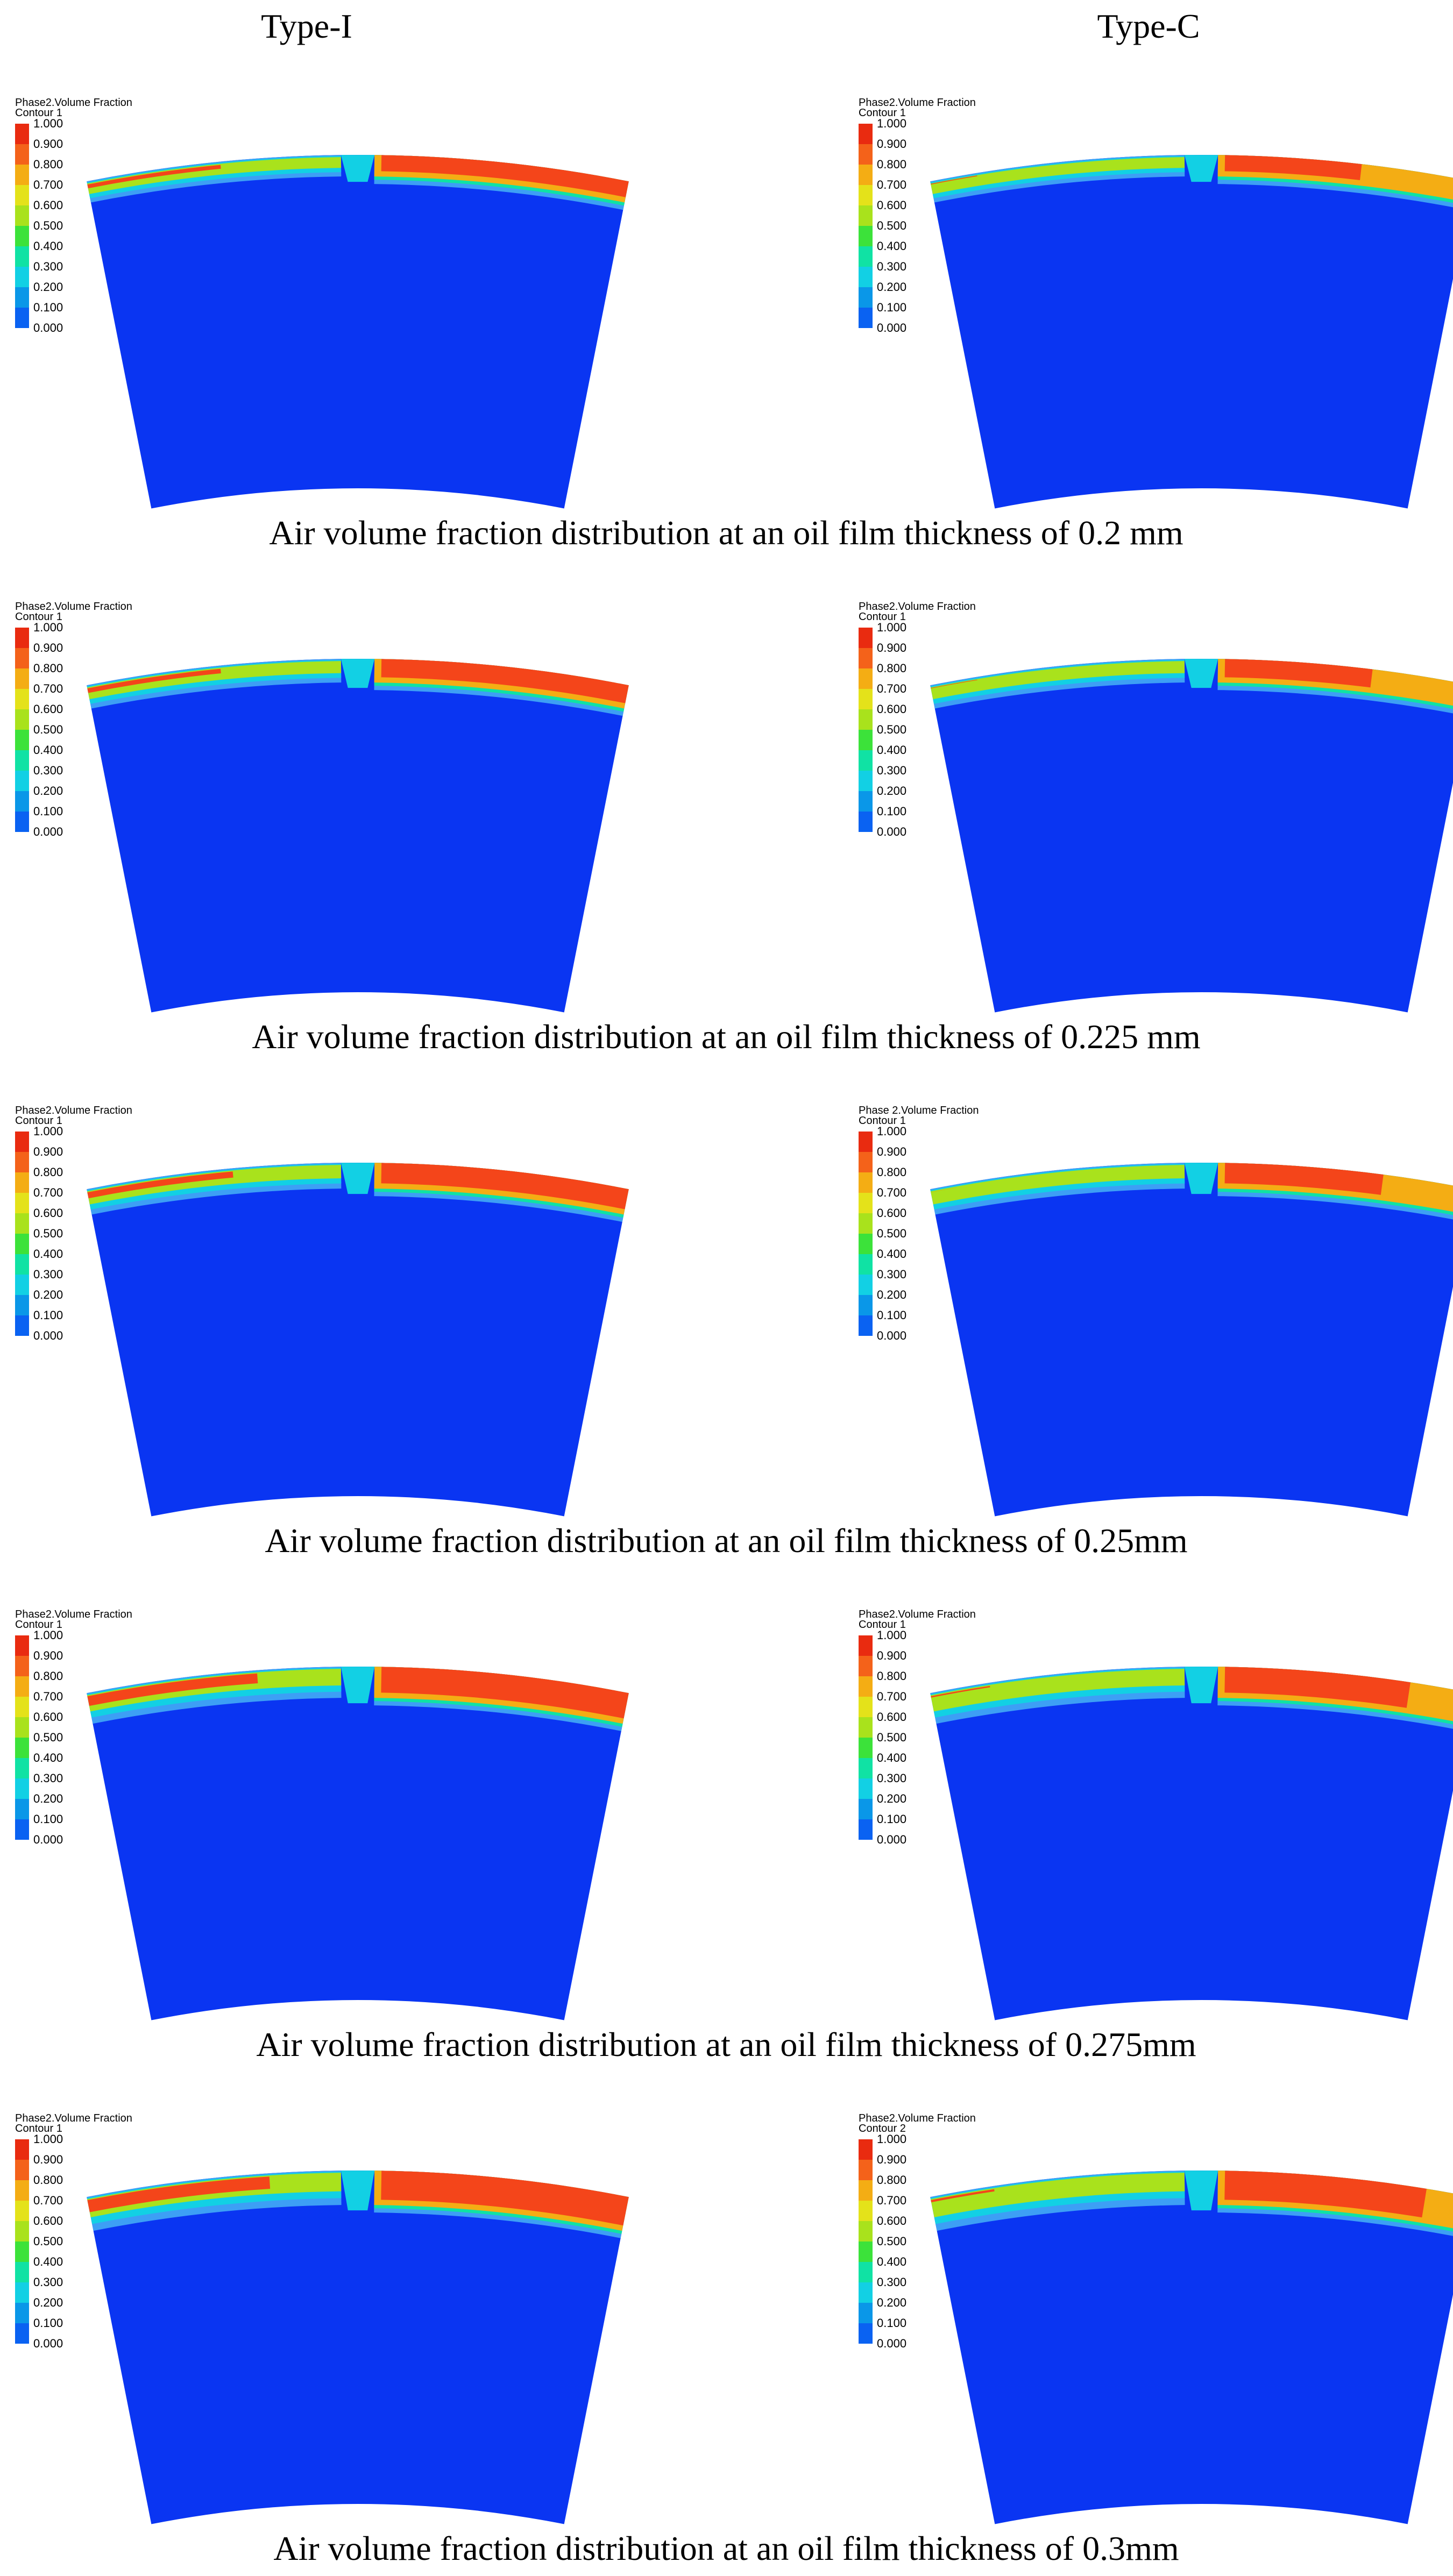 This screenshot has width=1453, height=2576. Describe the element at coordinates (172, 1689) in the screenshot. I see `air-region-left` at that location.